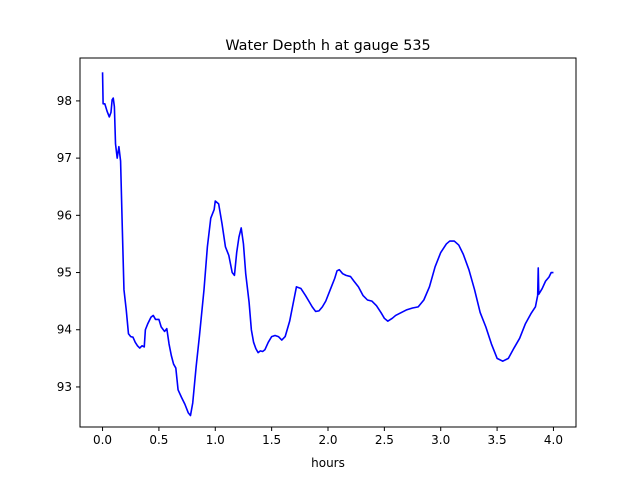  What do you see at coordinates (384, 440) in the screenshot?
I see `x-tick-label: 2.5` at bounding box center [384, 440].